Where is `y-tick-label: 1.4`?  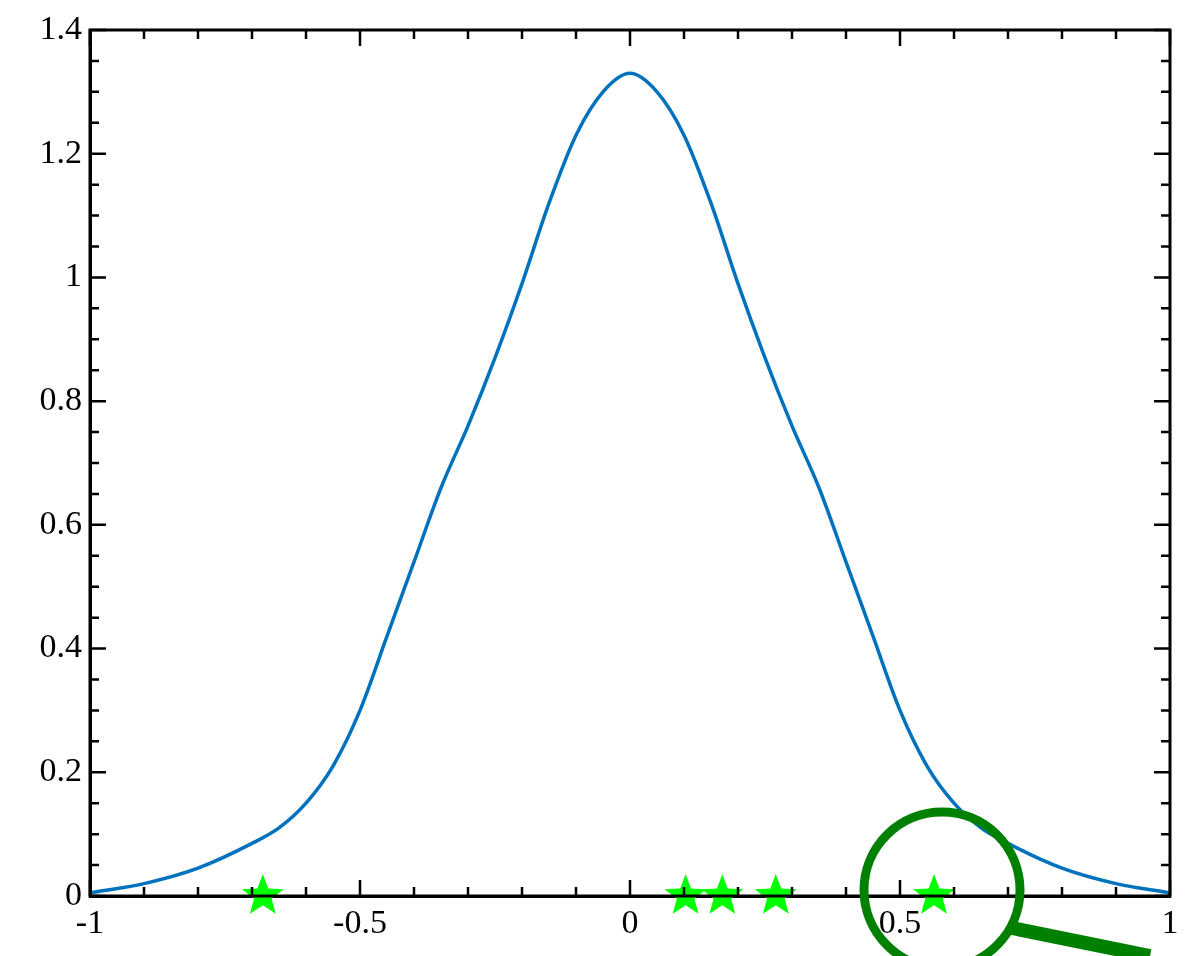
y-tick-label: 1.4 is located at coordinates (60, 27).